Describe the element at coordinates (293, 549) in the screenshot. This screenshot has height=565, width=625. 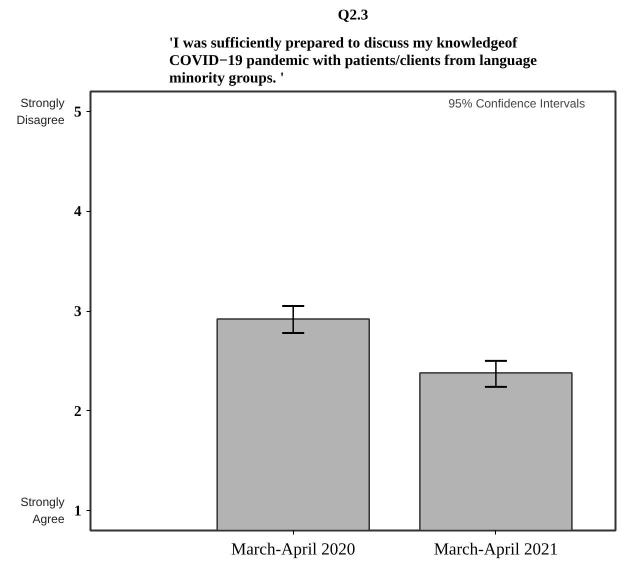
I see `x-tick-label: March-April 2020` at that location.